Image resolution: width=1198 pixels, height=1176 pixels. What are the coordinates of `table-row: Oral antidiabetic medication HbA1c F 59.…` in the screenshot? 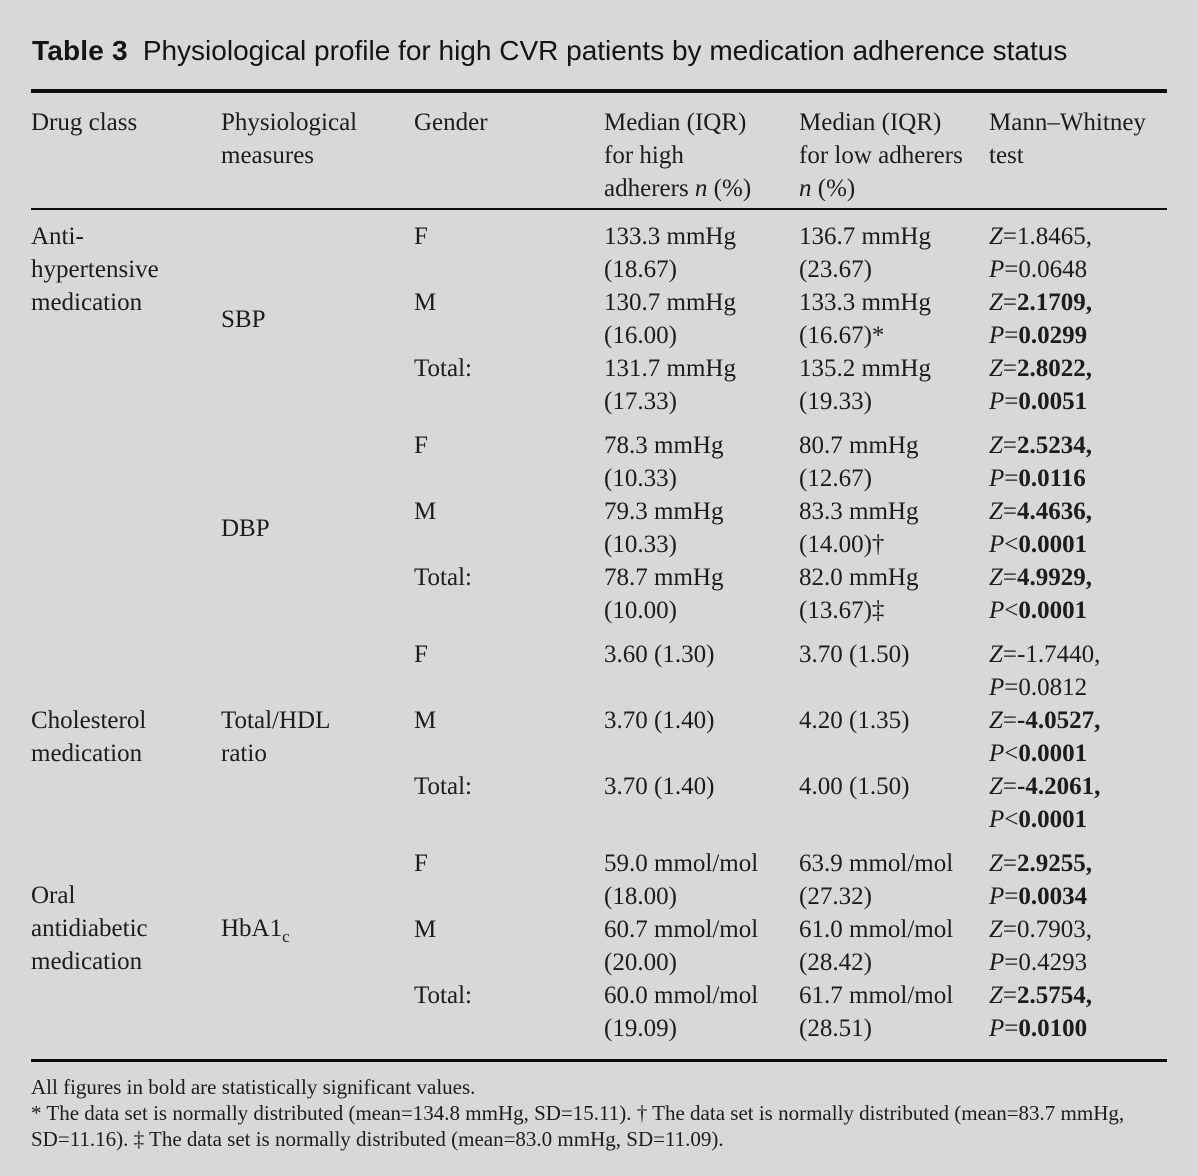 It's located at (599, 905).